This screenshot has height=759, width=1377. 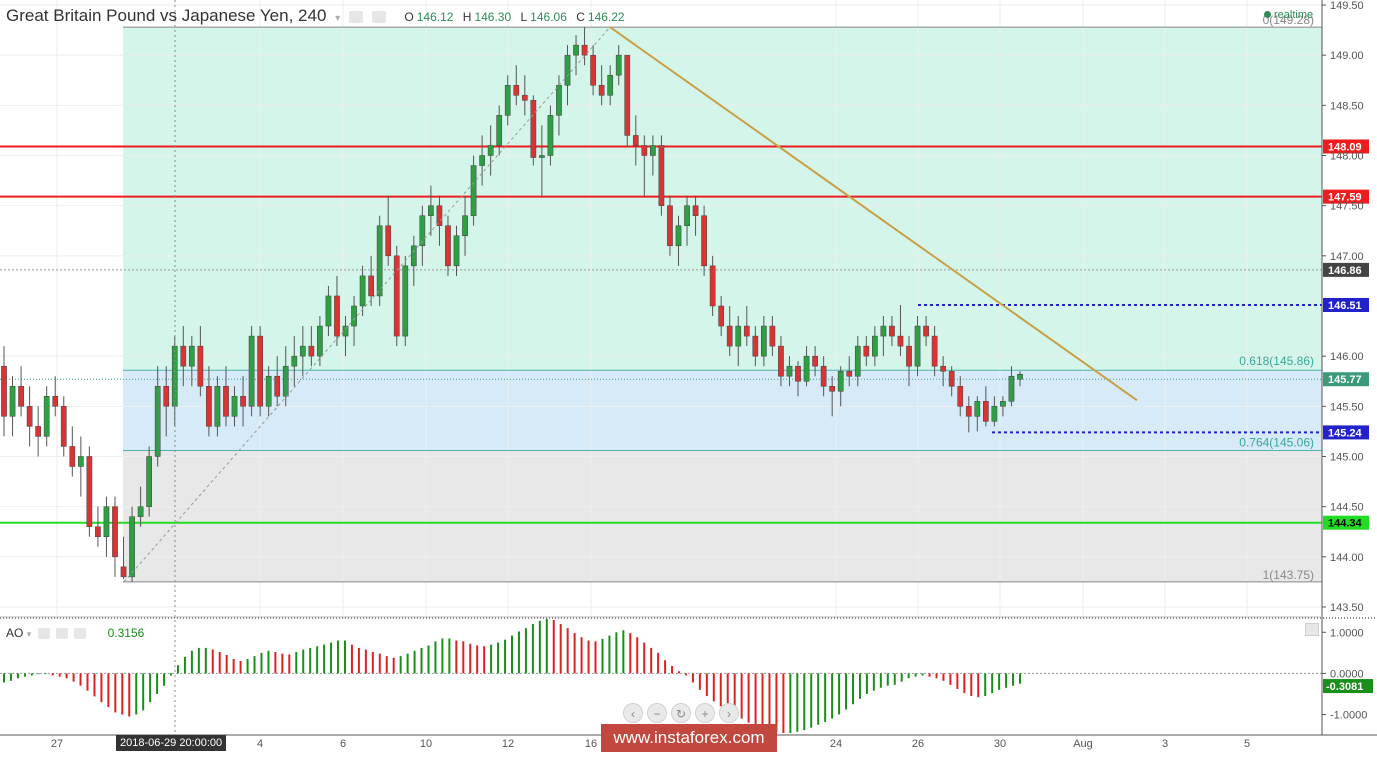 I want to click on maximize-pane-icon, so click(x=1312, y=629).